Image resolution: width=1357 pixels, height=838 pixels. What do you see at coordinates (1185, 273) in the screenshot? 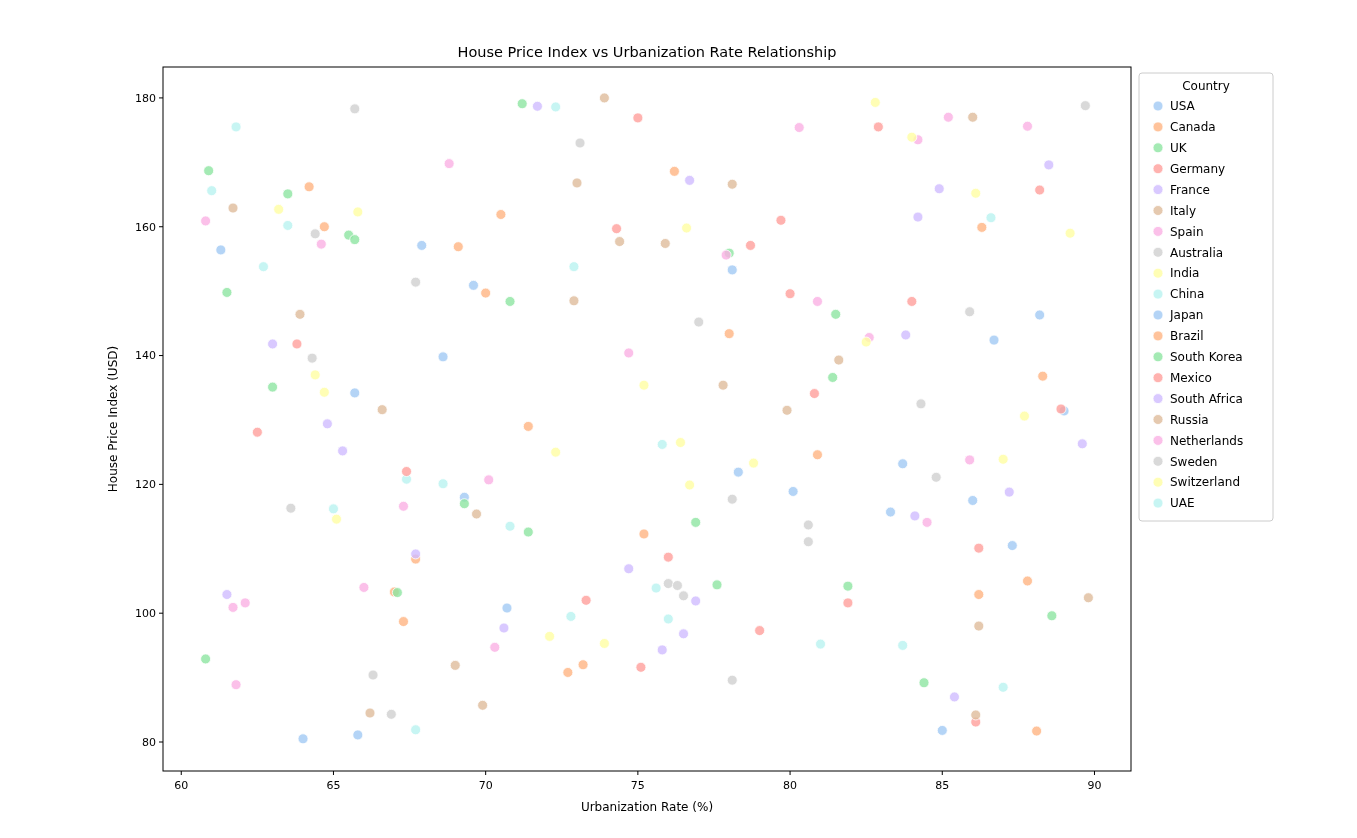
I see `legend-label: India` at bounding box center [1185, 273].